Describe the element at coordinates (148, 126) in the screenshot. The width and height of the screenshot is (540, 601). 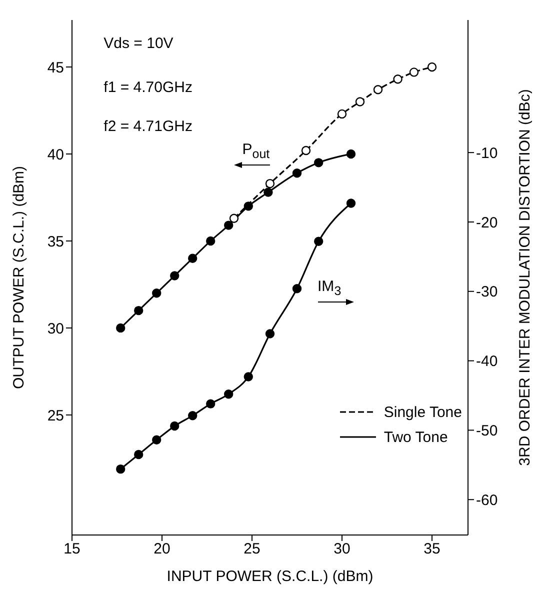
I see `annotation: f2 = 4.71GHz` at that location.